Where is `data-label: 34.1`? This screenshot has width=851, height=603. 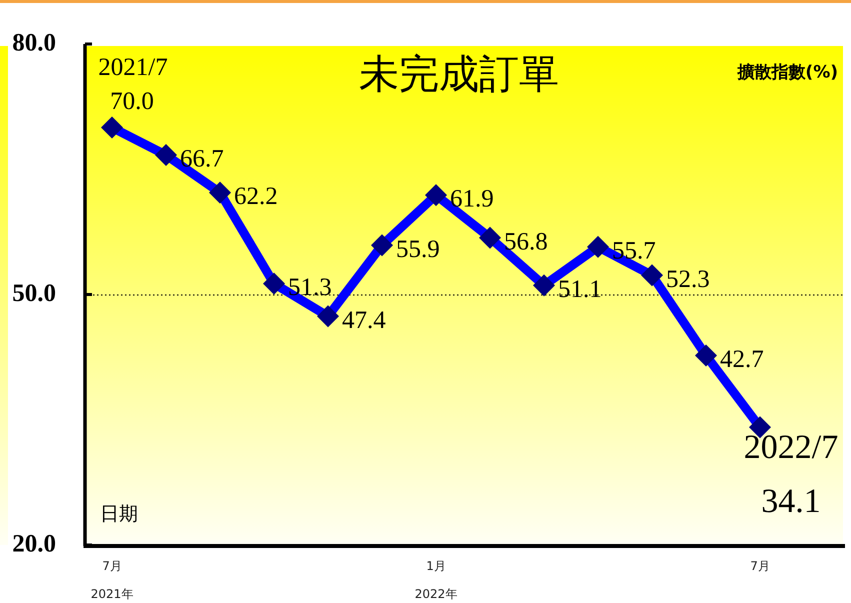
data-label: 34.1 is located at coordinates (791, 501).